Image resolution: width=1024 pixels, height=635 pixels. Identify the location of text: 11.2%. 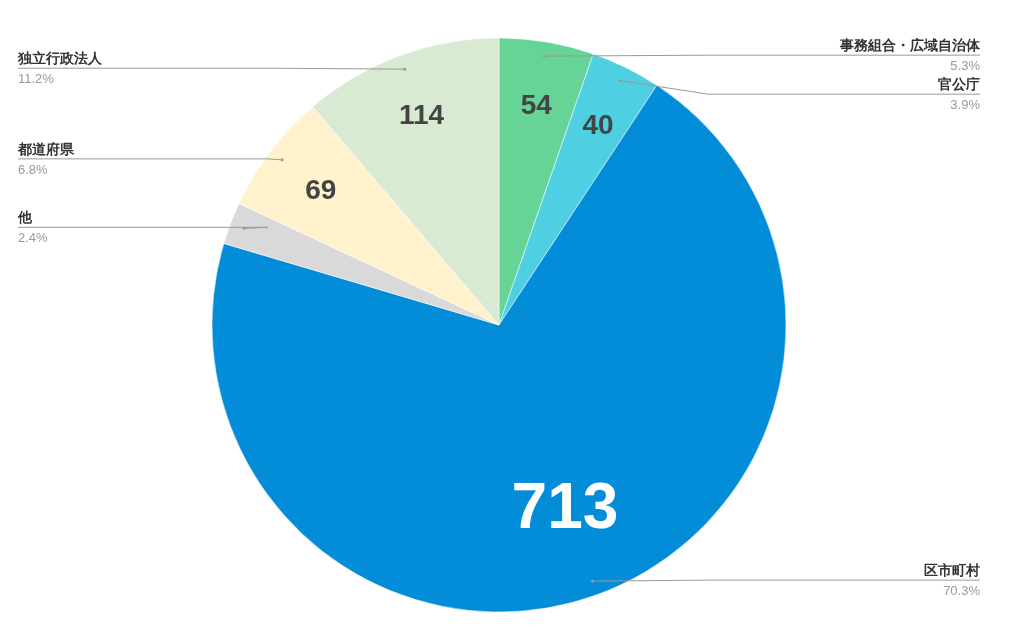
(36, 79).